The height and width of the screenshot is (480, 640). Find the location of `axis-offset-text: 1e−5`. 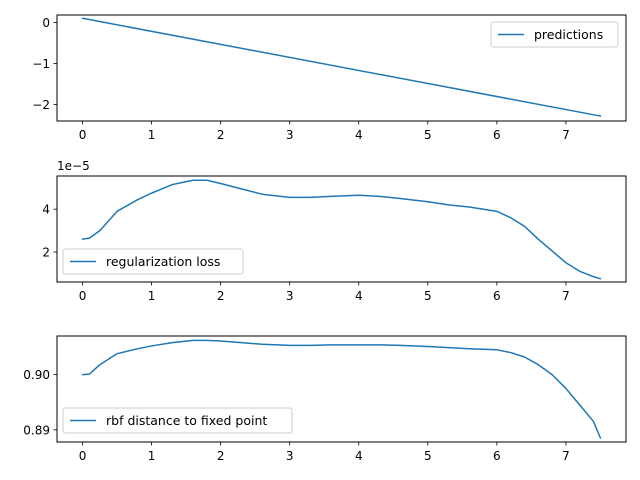

axis-offset-text: 1e−5 is located at coordinates (73, 166).